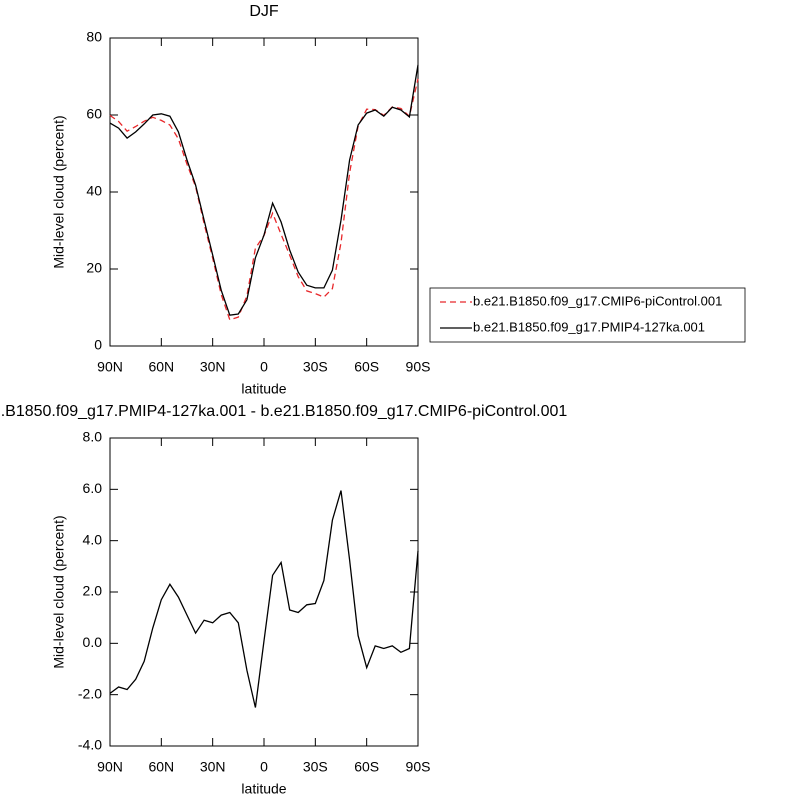 The height and width of the screenshot is (800, 800). I want to click on y-tick-label: 40, so click(94, 191).